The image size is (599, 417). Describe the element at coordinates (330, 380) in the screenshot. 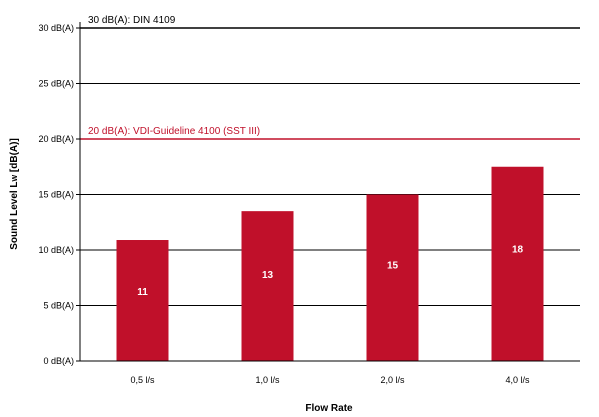

I see `x-tick-labels: 0,5 l/s 1,0 l/s 2,0 l/s 4,0 l/s` at that location.